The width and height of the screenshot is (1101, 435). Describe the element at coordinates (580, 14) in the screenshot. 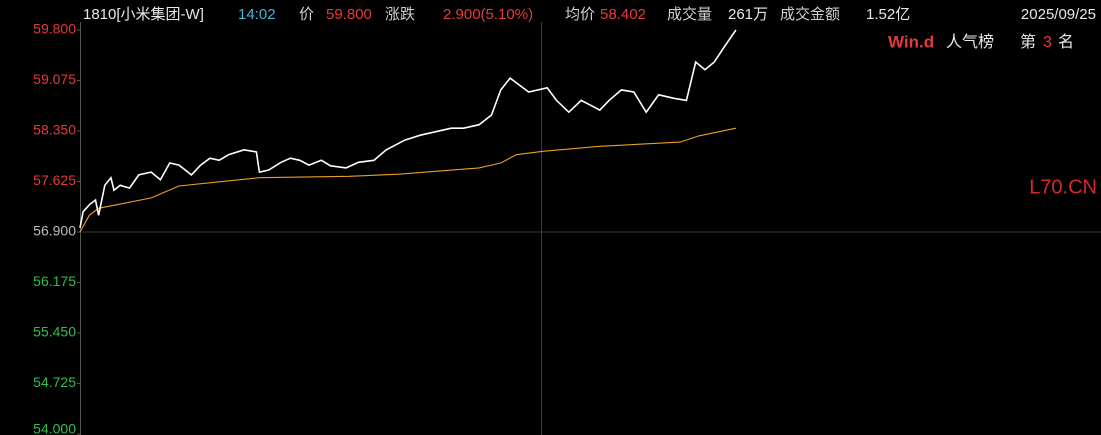

I see `avg-label: 均价` at that location.